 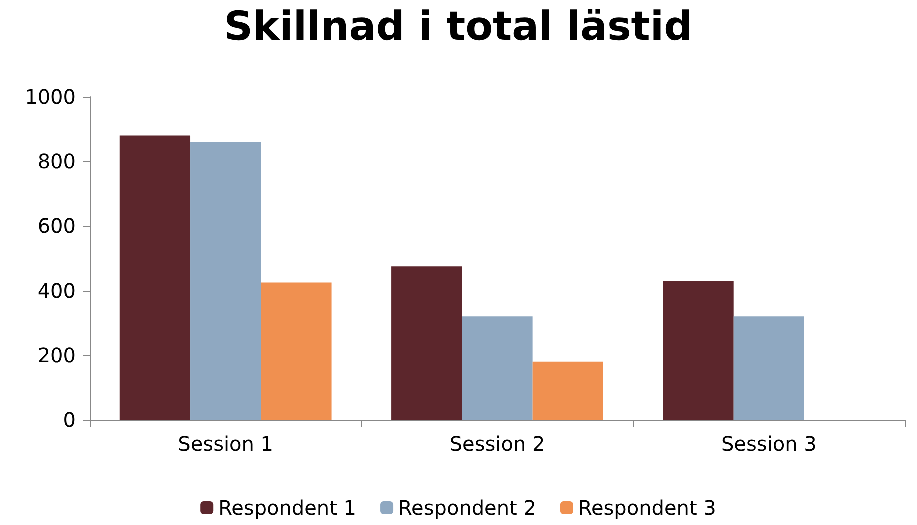 I want to click on legend-label: Respondent 2, so click(x=467, y=508).